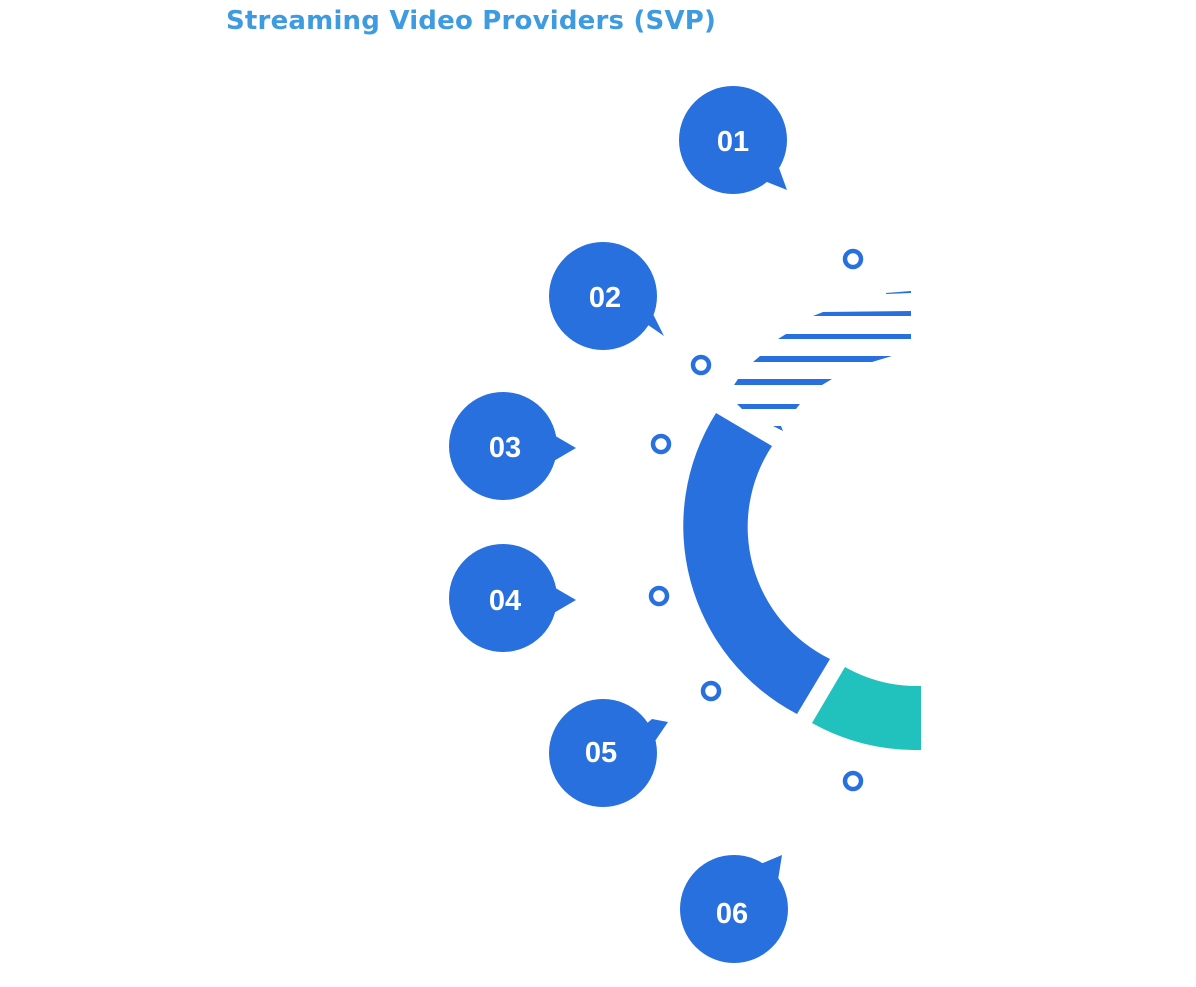  I want to click on step-label: 01, so click(733, 142).